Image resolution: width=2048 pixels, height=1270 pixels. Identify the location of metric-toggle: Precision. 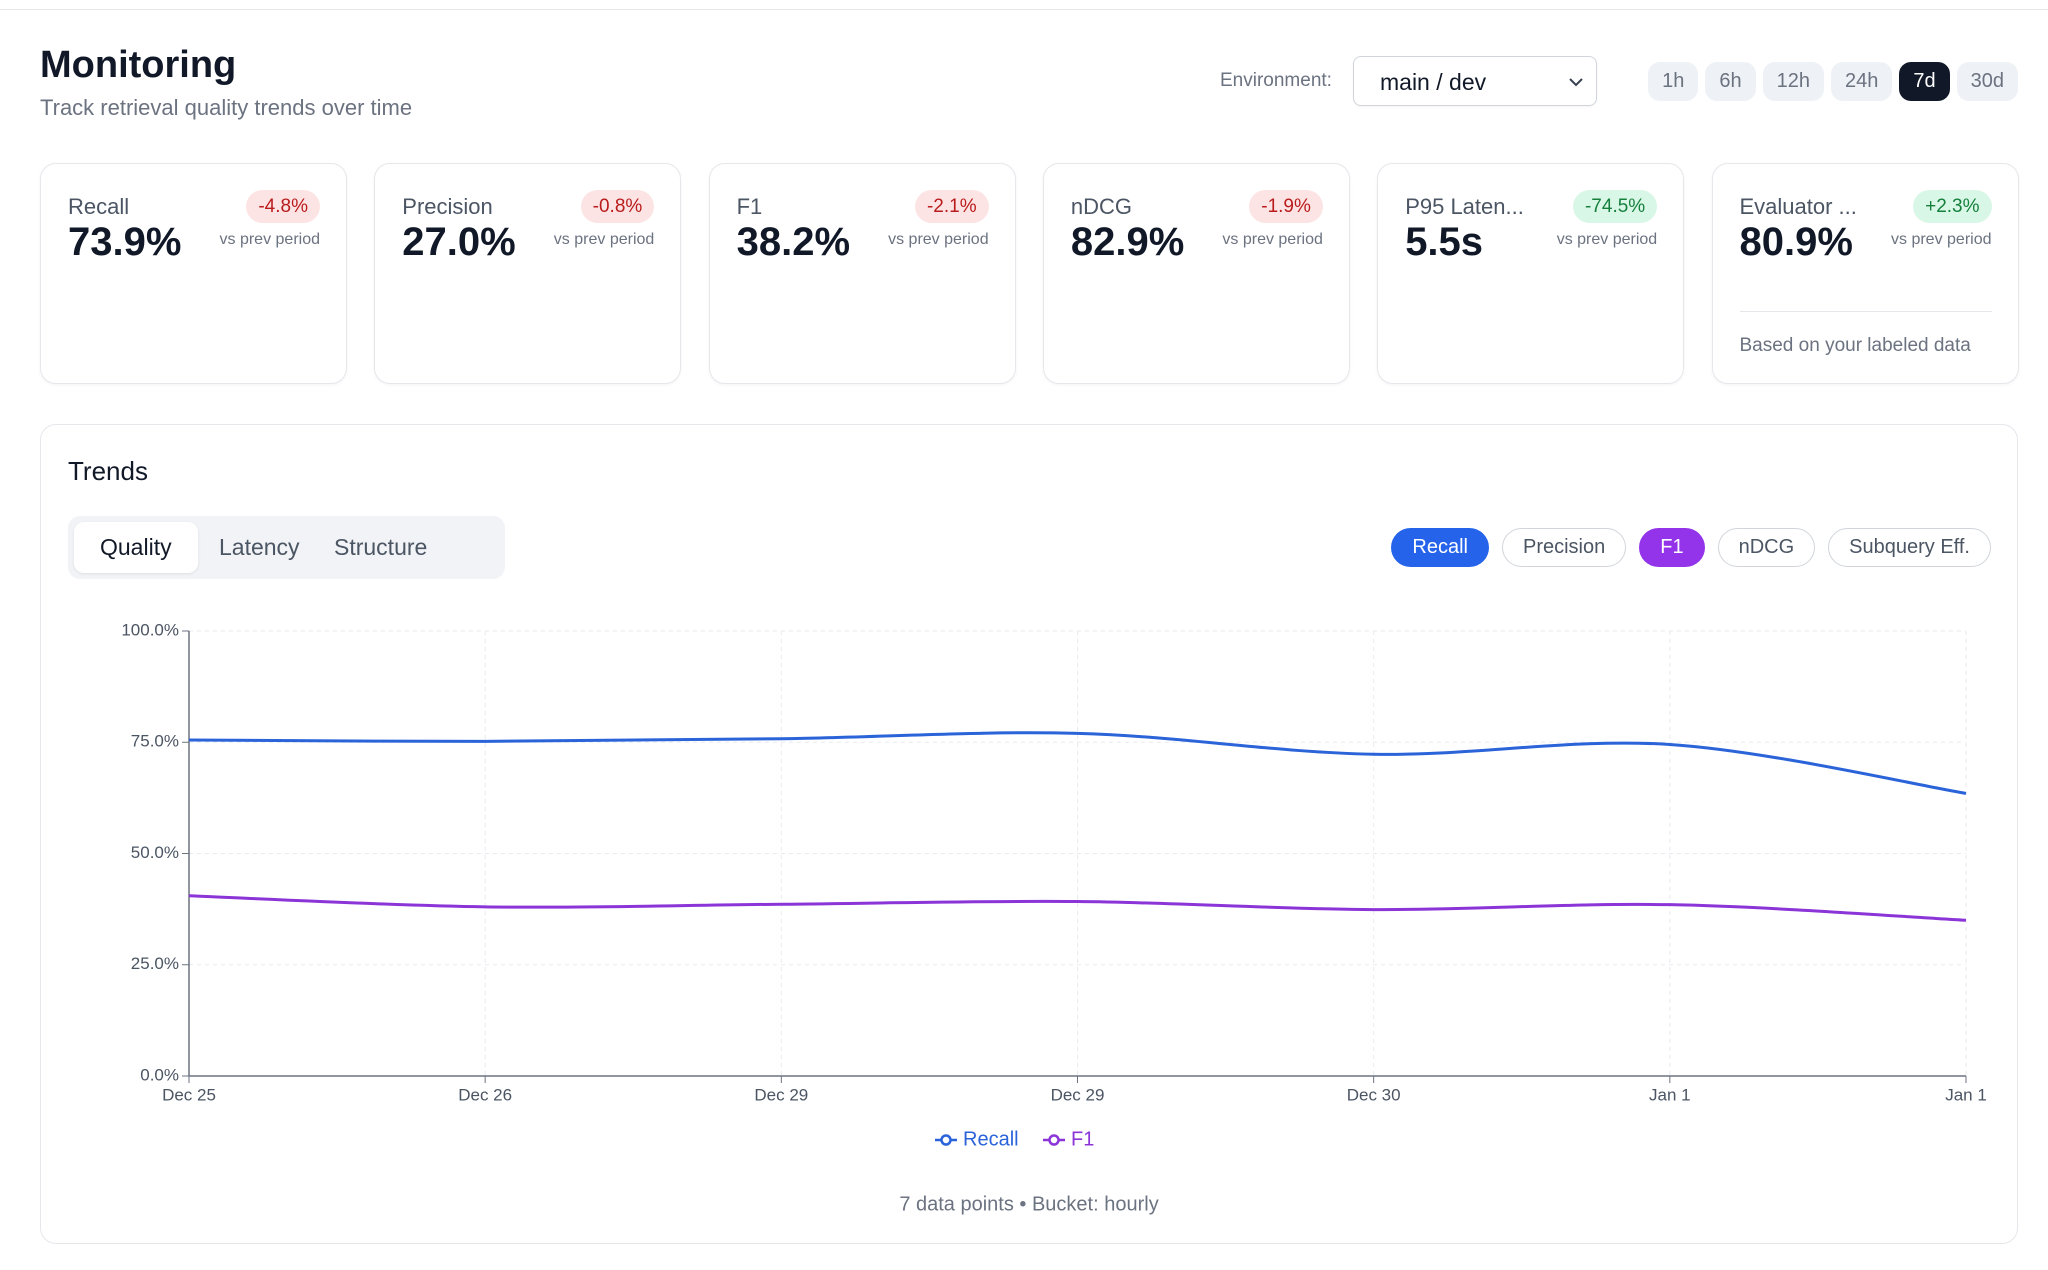
(1564, 547).